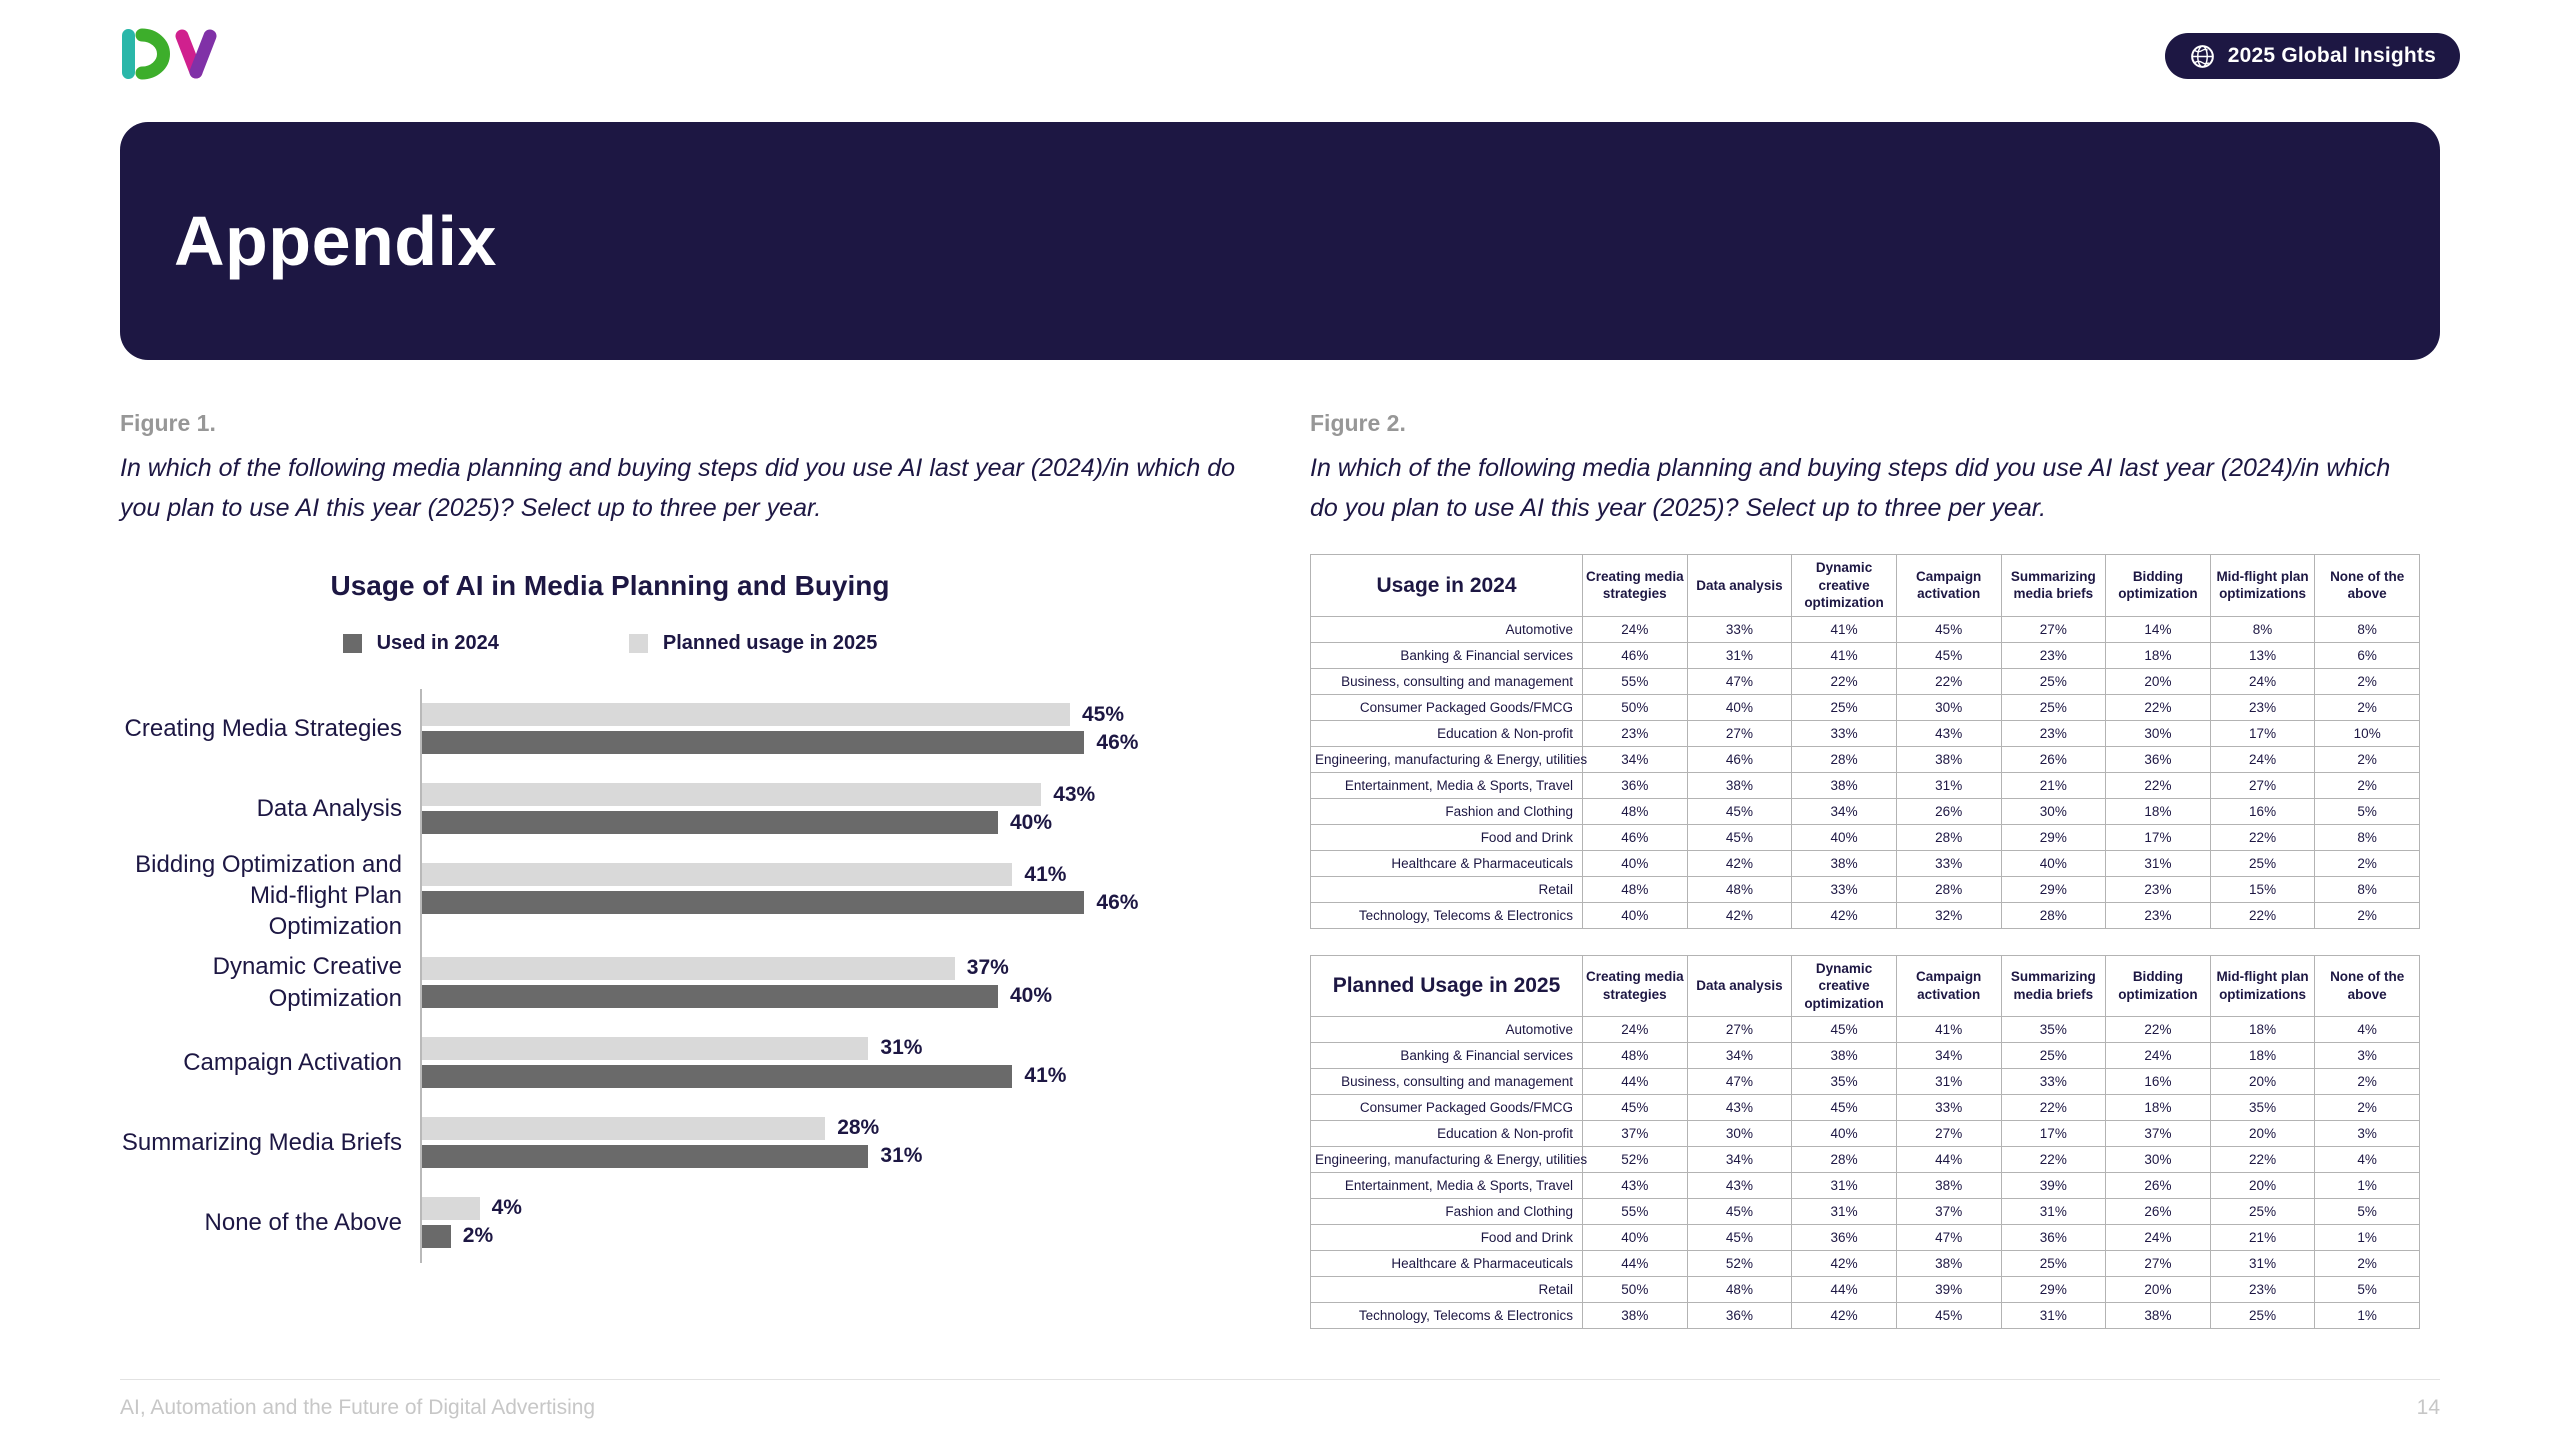 The width and height of the screenshot is (2560, 1440). I want to click on chart-bar-line: 46%, so click(837, 742).